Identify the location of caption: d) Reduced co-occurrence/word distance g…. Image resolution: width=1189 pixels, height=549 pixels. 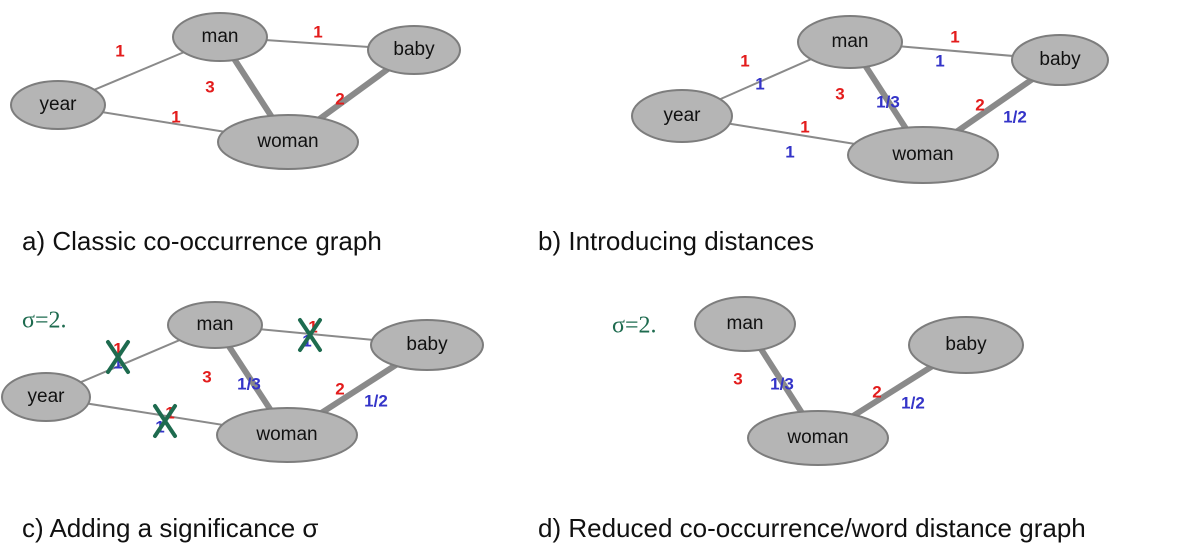
(812, 528).